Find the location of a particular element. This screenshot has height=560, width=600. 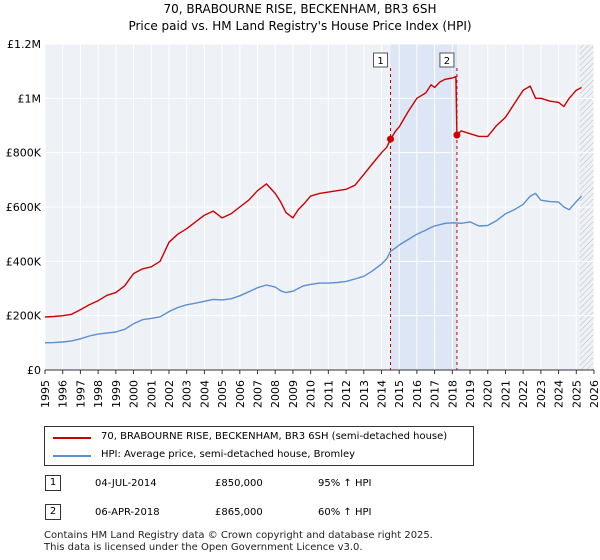

x-tick-label: 2026 is located at coordinates (594, 394).